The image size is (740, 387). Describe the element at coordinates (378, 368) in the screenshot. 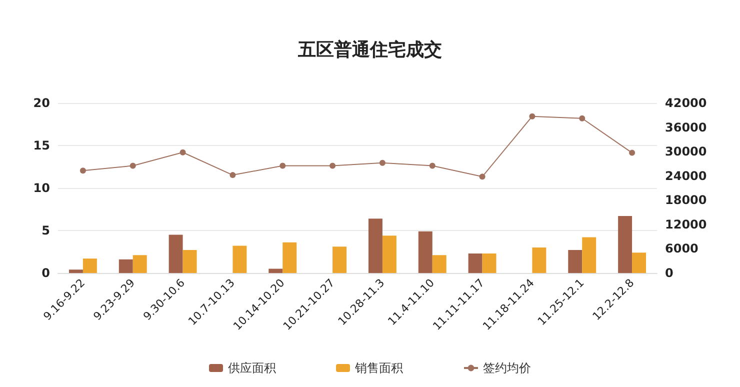

I see `legend-label: 销售面积` at that location.